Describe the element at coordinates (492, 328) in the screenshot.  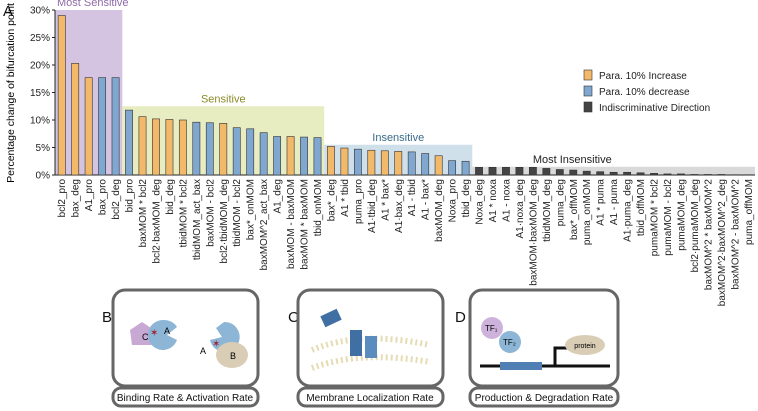
I see `tf` at that location.